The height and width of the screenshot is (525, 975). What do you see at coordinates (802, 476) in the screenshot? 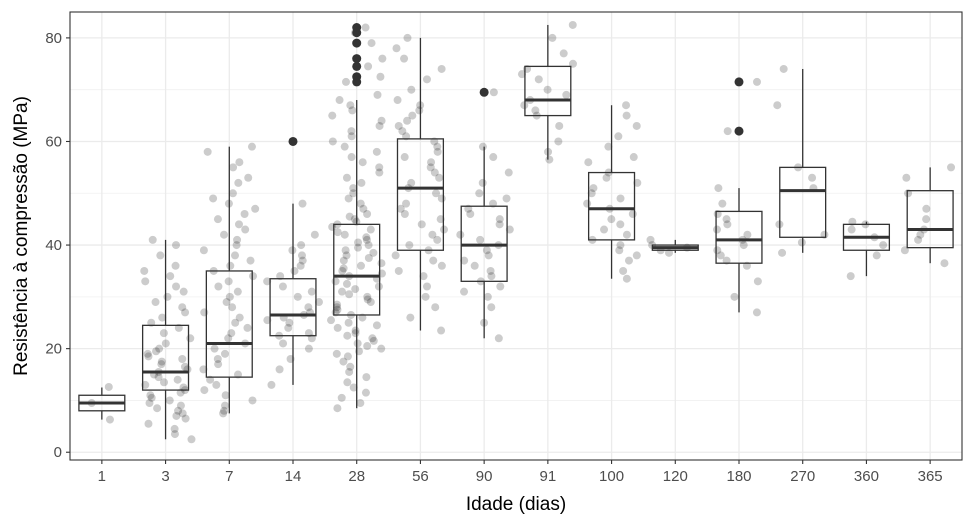
I see `x-tick-label: 270` at bounding box center [802, 476].